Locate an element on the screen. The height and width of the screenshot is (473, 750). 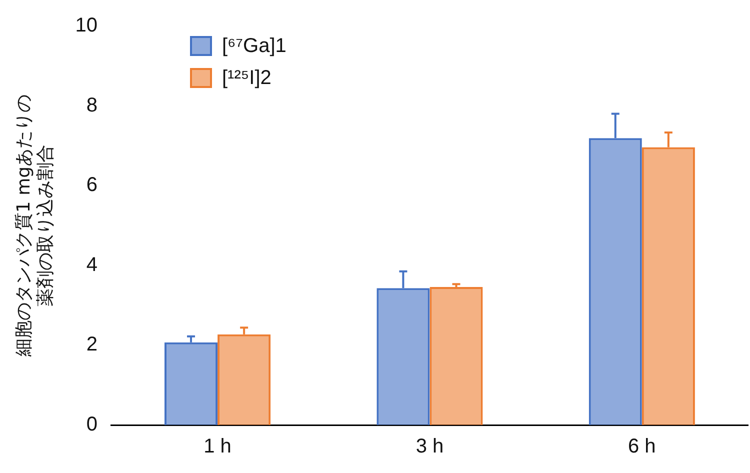
y-tick-label: 0 is located at coordinates (92, 425).